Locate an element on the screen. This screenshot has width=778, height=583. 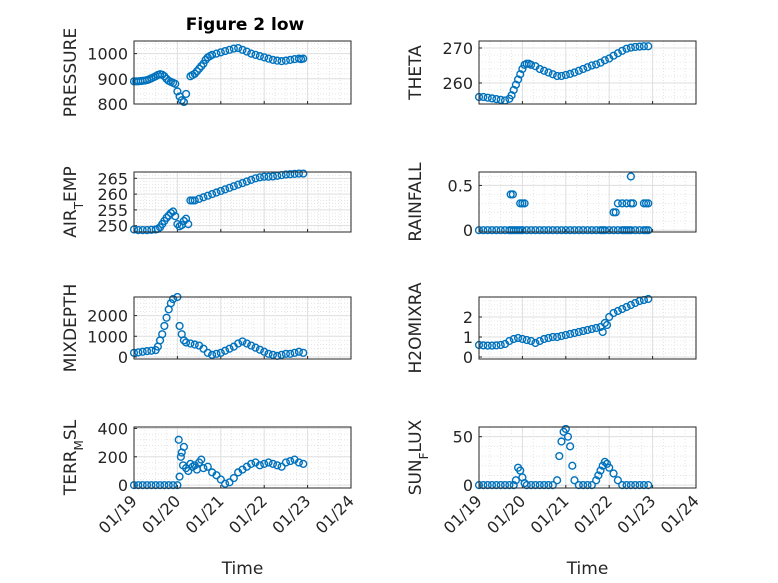
y-tick-label: 260 is located at coordinates (457, 83).